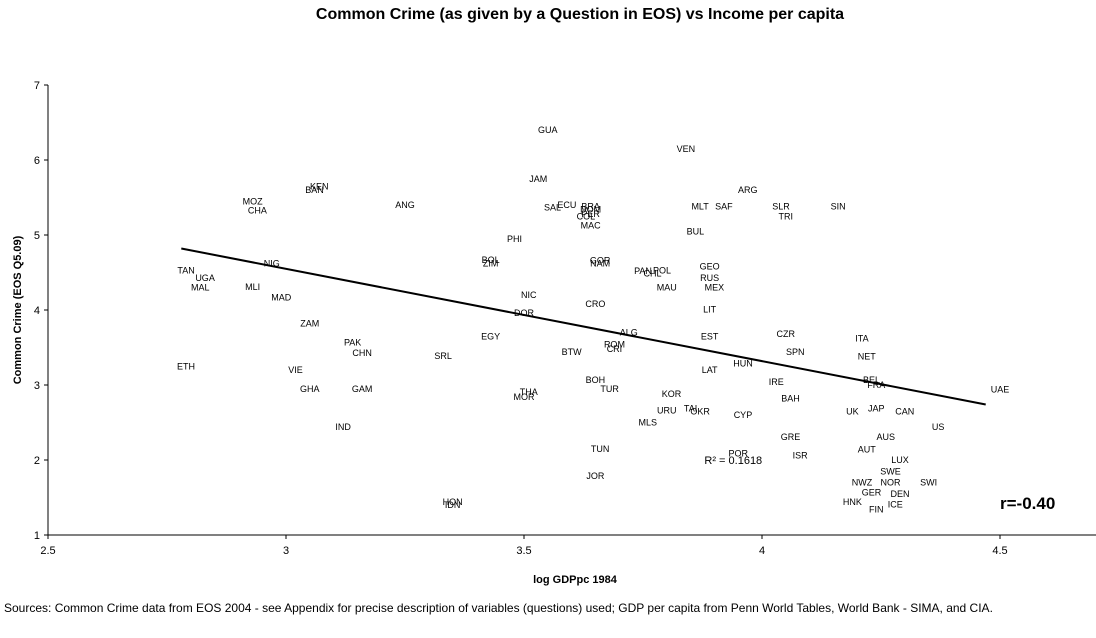 This screenshot has width=1096, height=638. Describe the element at coordinates (690, 408) in the screenshot. I see `data-point-label: TAI` at that location.